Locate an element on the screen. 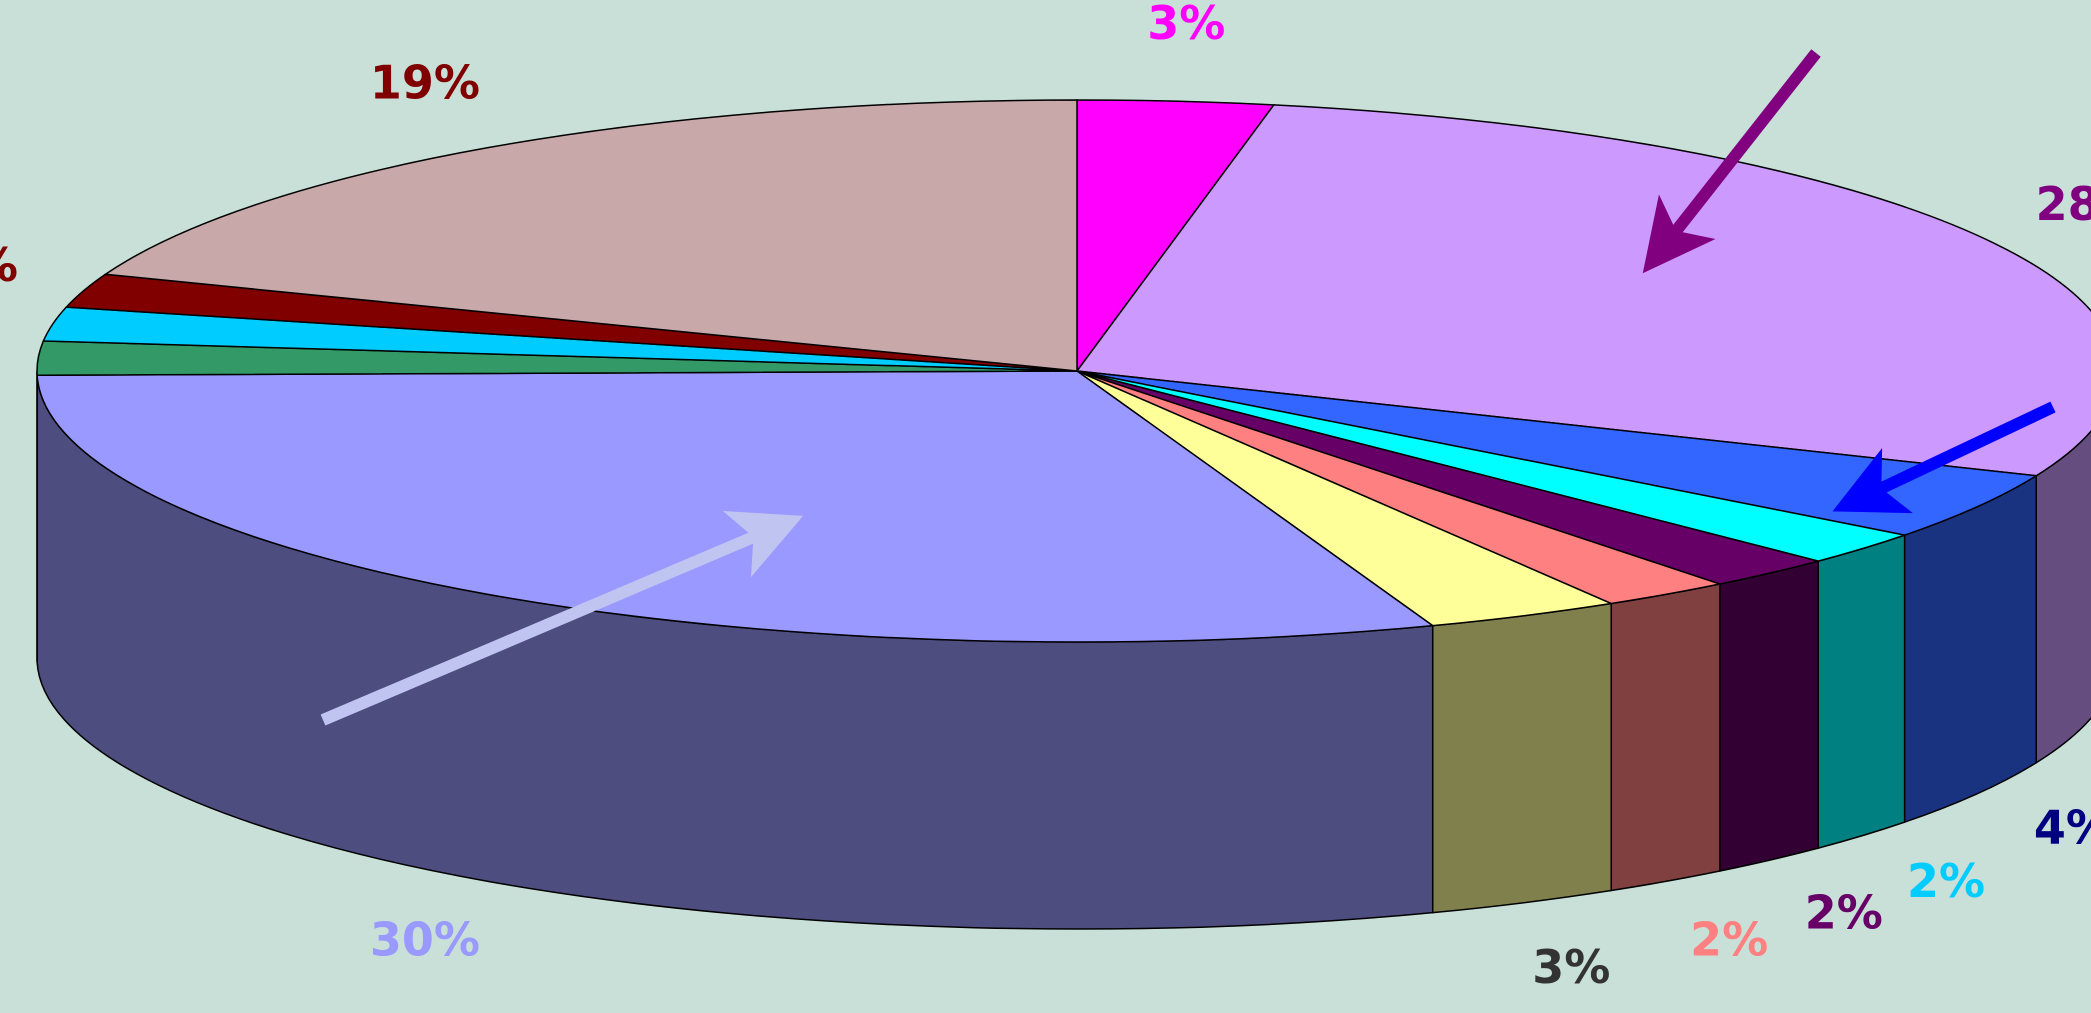 The image size is (2091, 1013). data-label: 4% is located at coordinates (2062, 828).